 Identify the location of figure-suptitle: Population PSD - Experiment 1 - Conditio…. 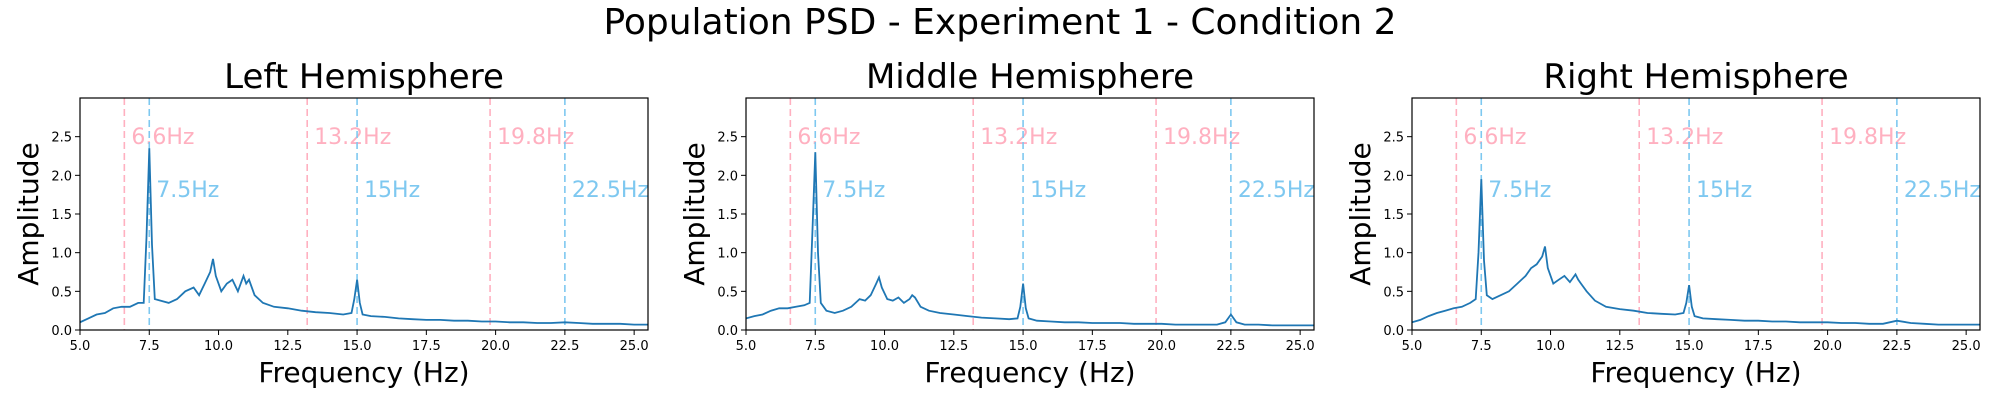
(1000, 22).